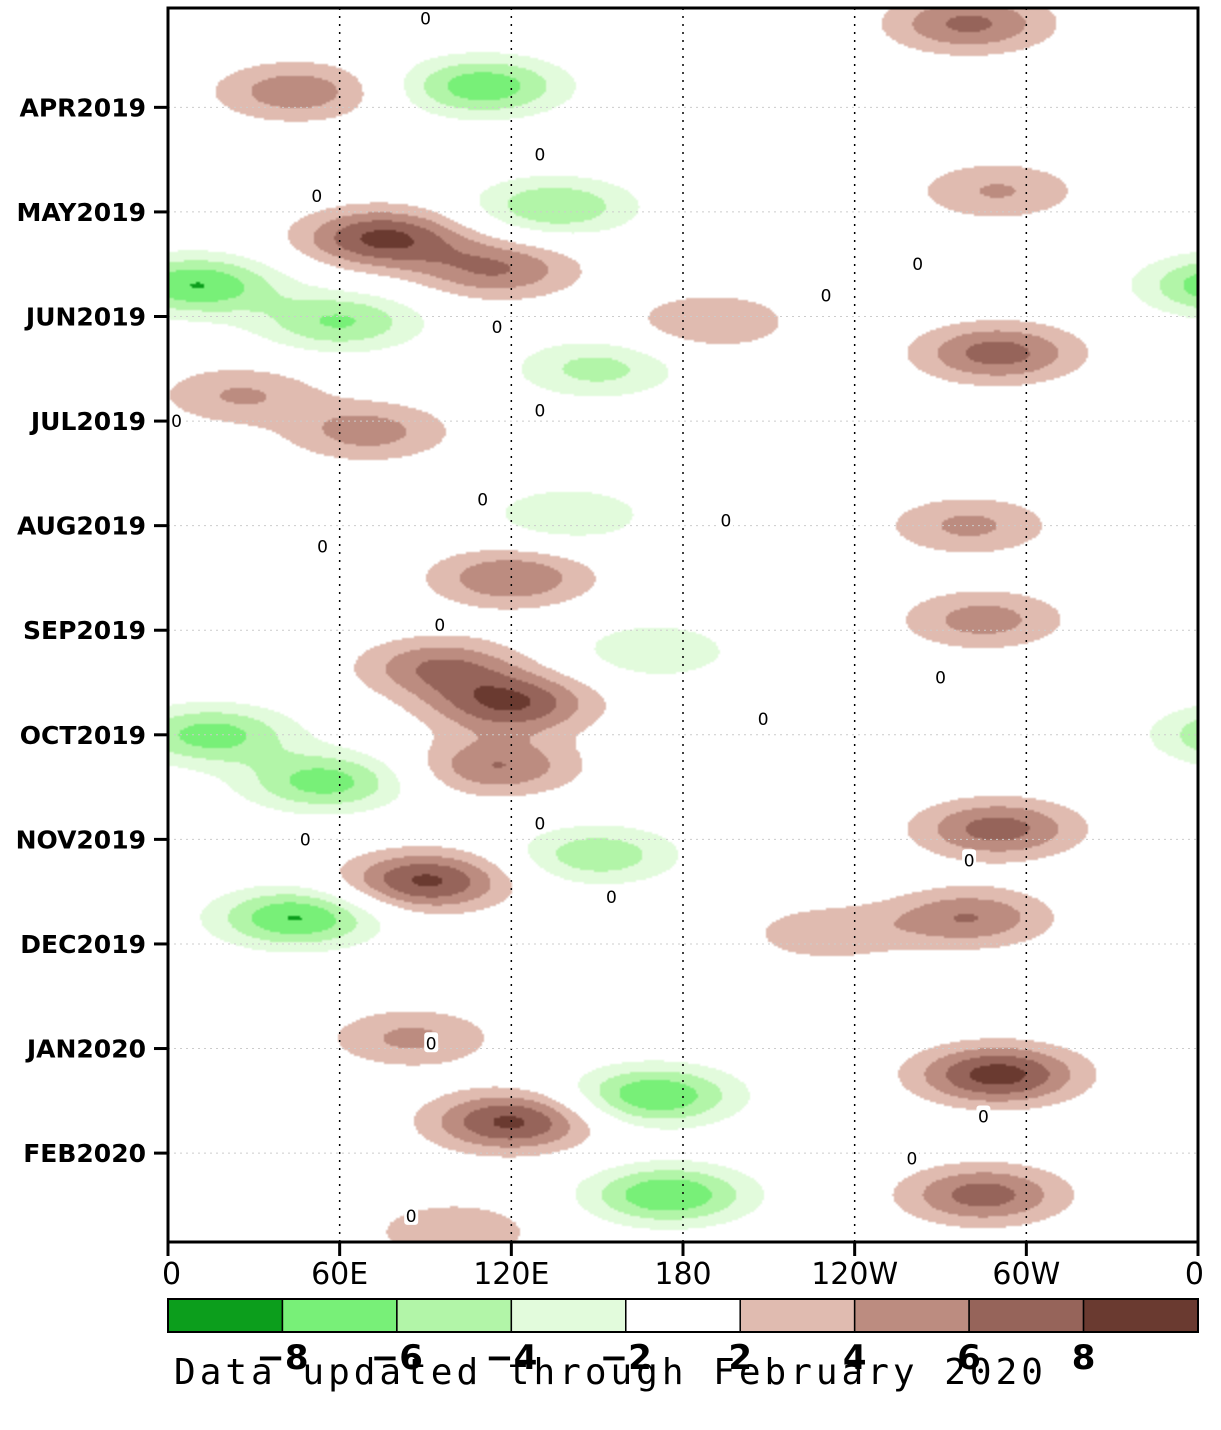  Describe the element at coordinates (83, 944) in the screenshot. I see `y-tick-label: DEC2019` at that location.